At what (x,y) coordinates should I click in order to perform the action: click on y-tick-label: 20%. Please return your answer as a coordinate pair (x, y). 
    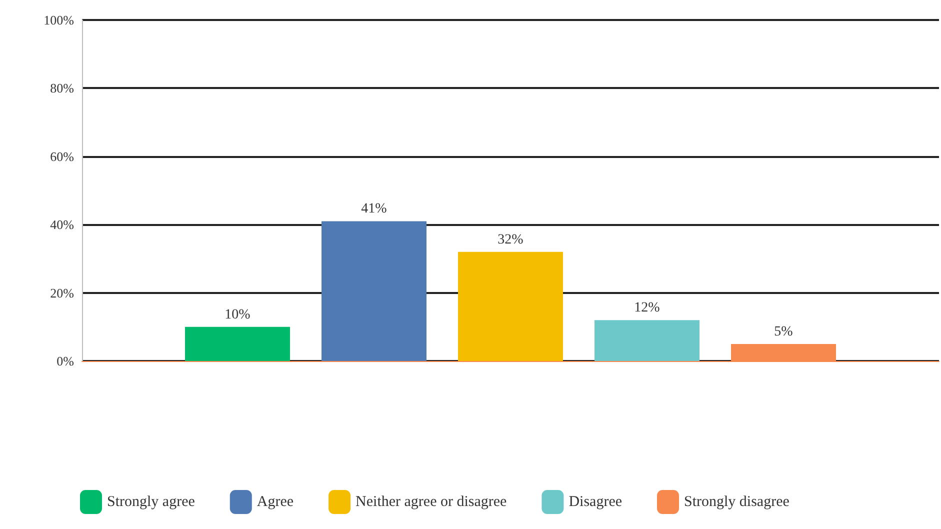
    Looking at the image, I should click on (62, 292).